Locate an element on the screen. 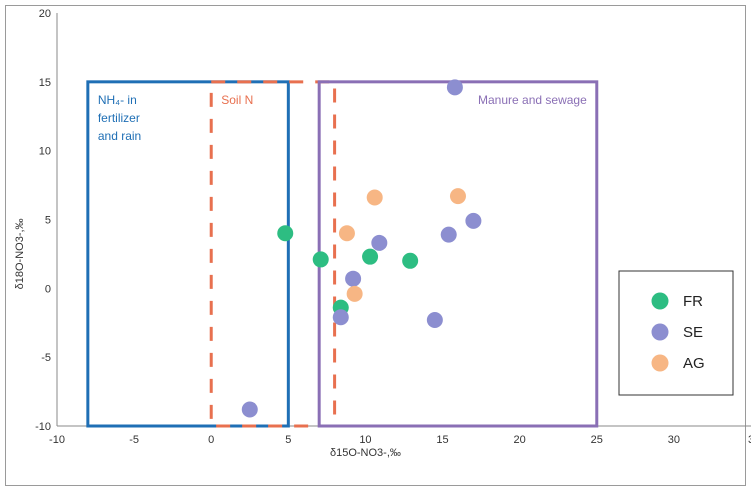  x-tick-label: -10 is located at coordinates (57, 440).